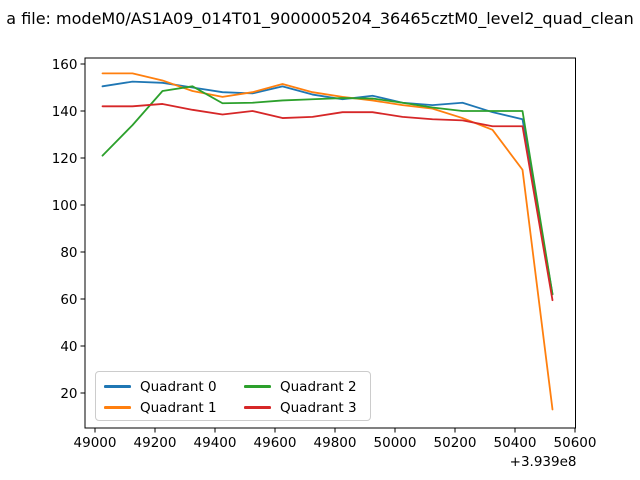 Image resolution: width=640 pixels, height=480 pixels. Describe the element at coordinates (515, 443) in the screenshot. I see `x-tick-label: 50400` at that location.